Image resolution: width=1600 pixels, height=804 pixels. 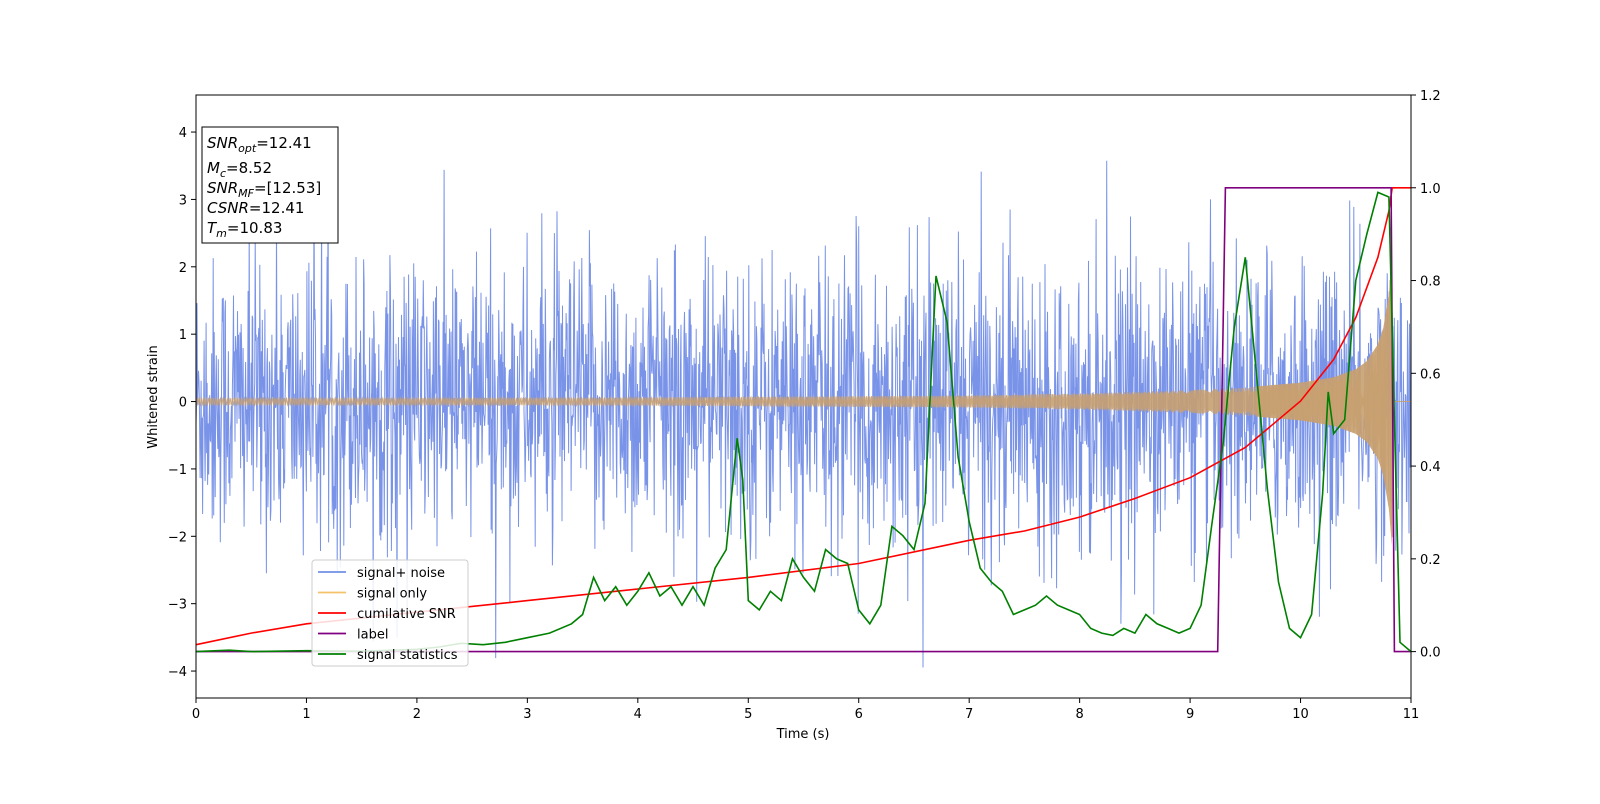 What do you see at coordinates (153, 396) in the screenshot?
I see `y-axis-label: Whitened strain` at bounding box center [153, 396].